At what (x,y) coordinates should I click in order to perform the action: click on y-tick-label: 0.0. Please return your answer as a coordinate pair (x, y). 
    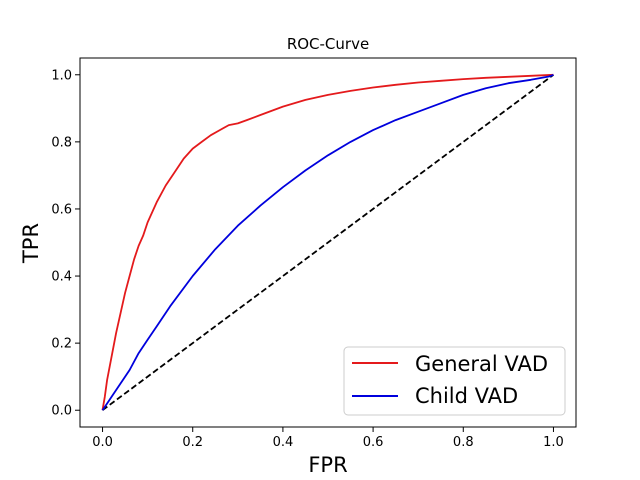
    Looking at the image, I should click on (61, 411).